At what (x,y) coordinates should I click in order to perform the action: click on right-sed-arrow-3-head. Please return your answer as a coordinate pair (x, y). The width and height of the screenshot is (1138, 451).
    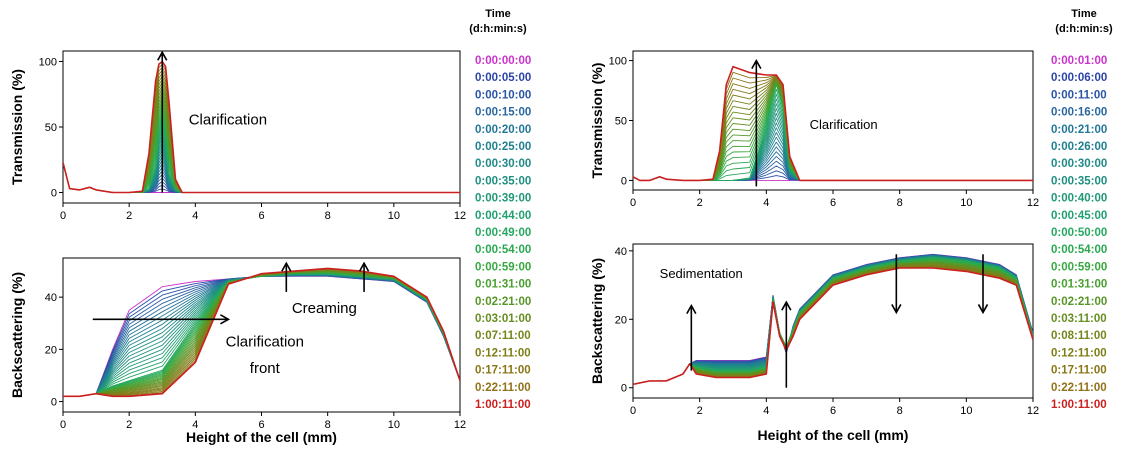
    Looking at the image, I should click on (896, 309).